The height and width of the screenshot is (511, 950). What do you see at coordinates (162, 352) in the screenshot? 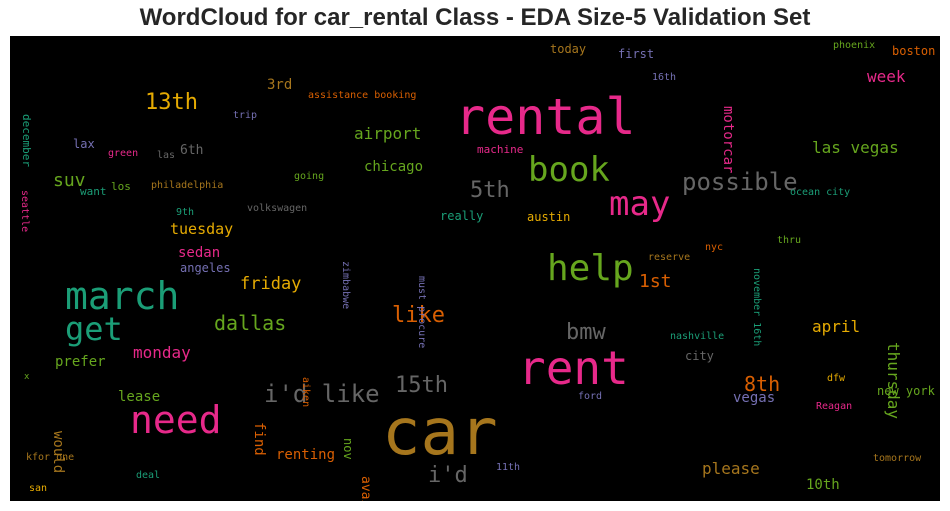
I see `word-monday: monday` at bounding box center [162, 352].